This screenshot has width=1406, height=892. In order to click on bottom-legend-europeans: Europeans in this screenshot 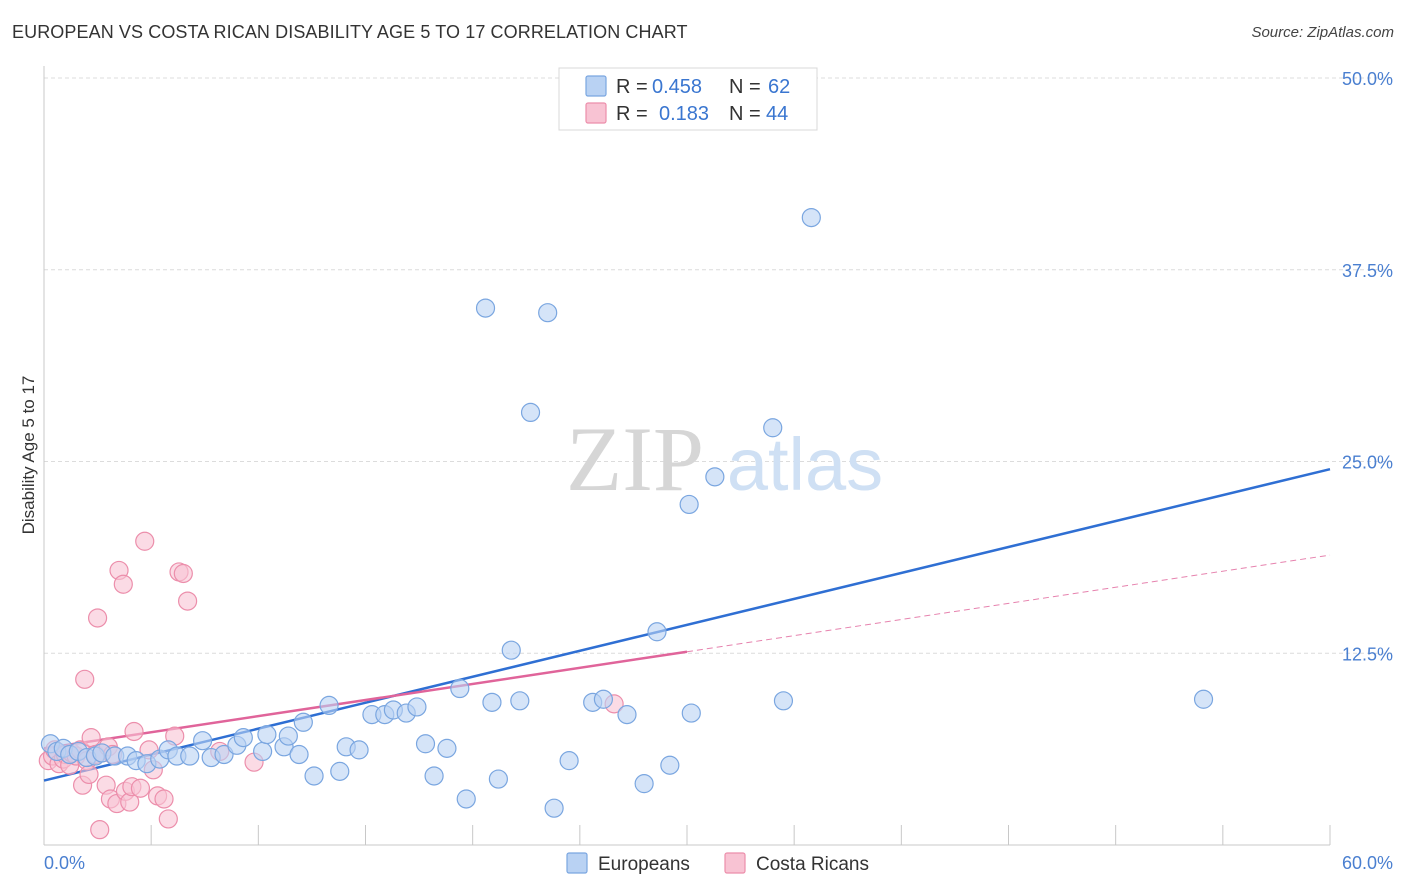, I will do `click(644, 864)`.